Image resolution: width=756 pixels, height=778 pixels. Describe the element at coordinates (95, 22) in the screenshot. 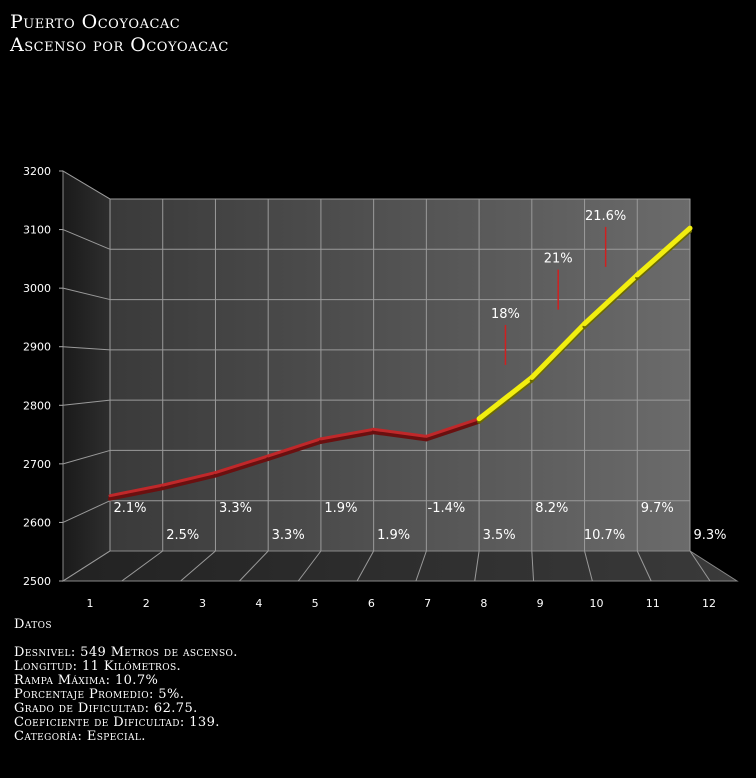

I see `chart-title: Puerto Ocoyoacac` at that location.